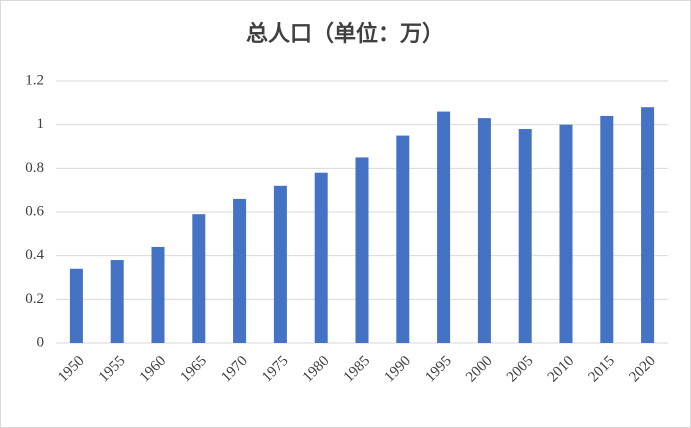  I want to click on y-tick-label: 1.2, so click(34, 80).